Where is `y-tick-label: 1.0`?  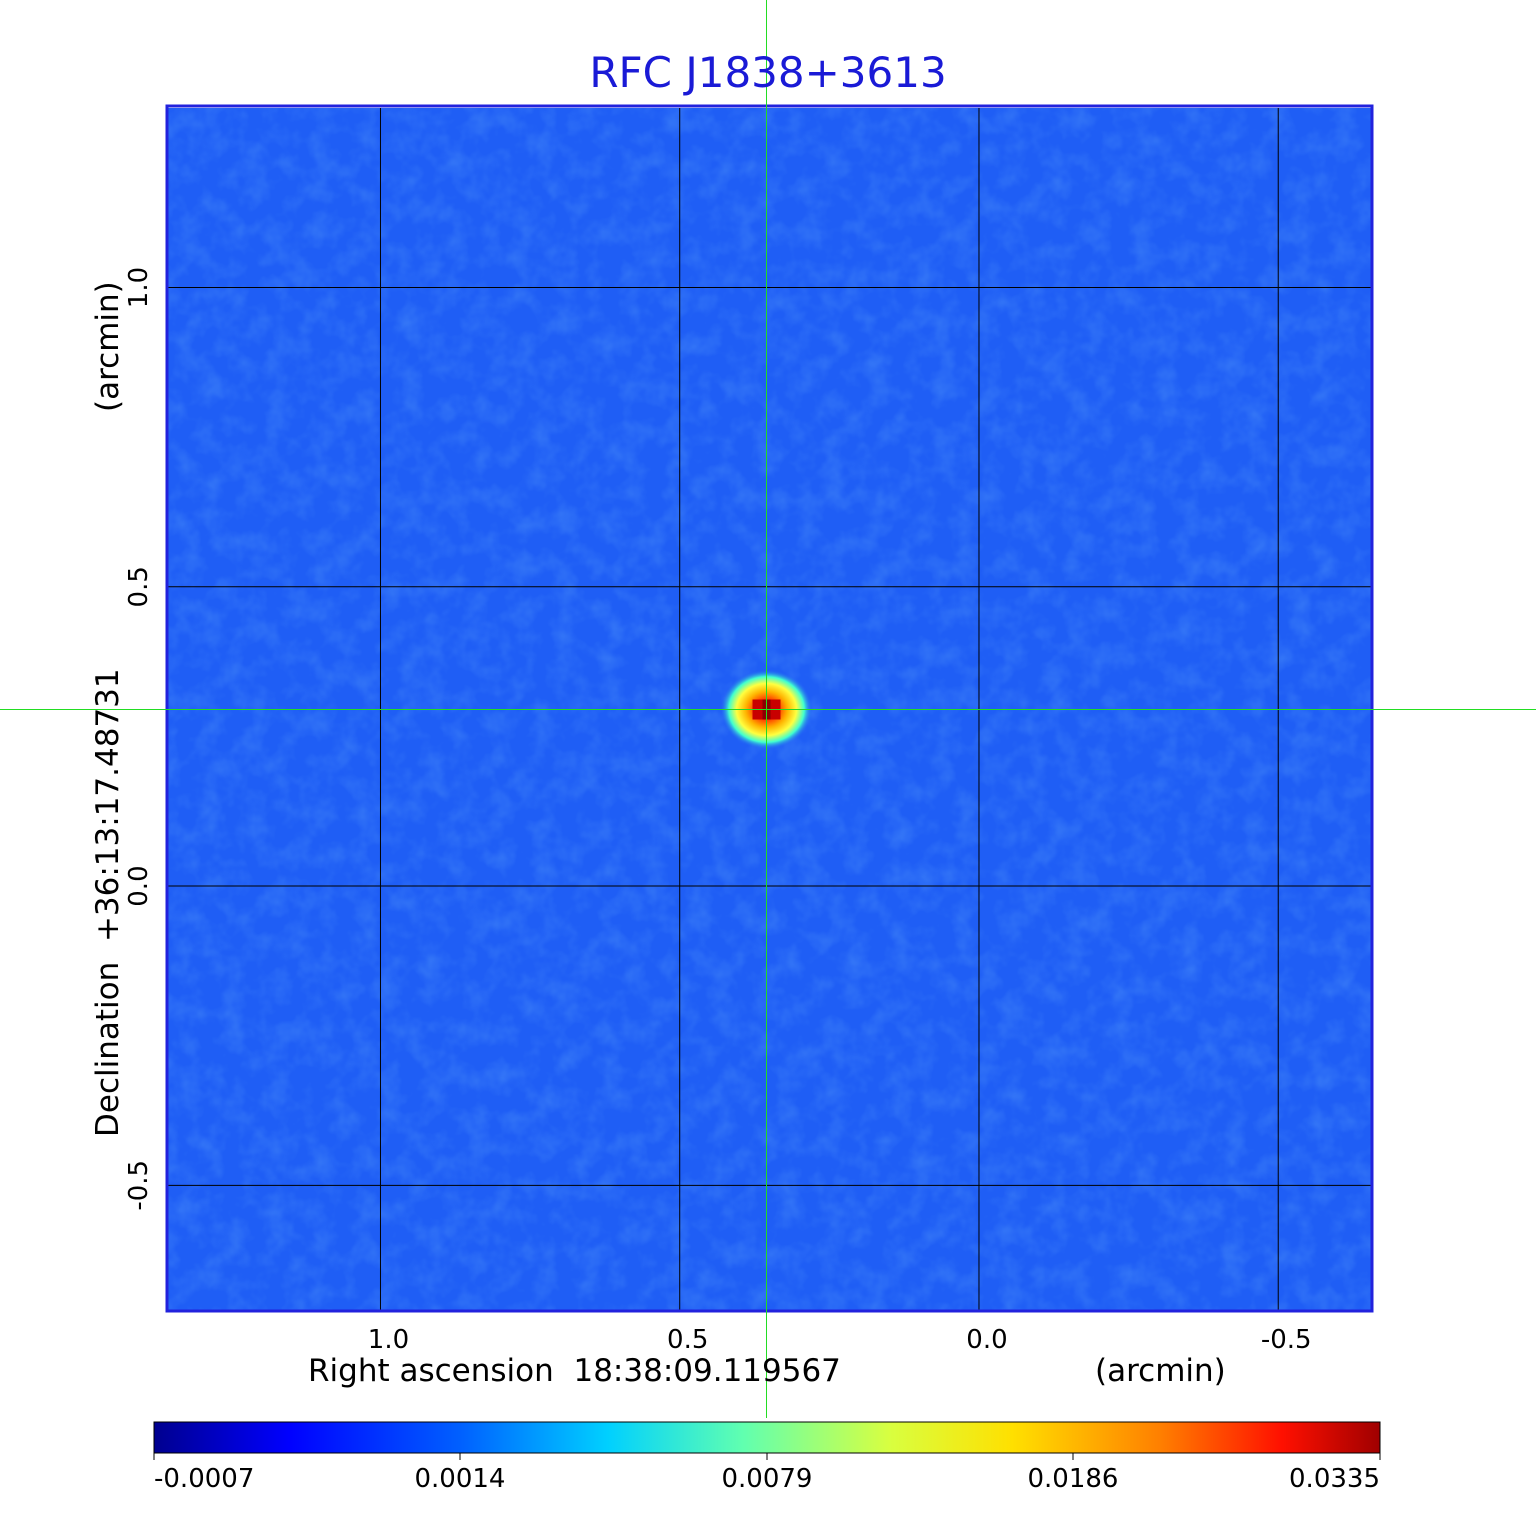
y-tick-label: 1.0 is located at coordinates (139, 287).